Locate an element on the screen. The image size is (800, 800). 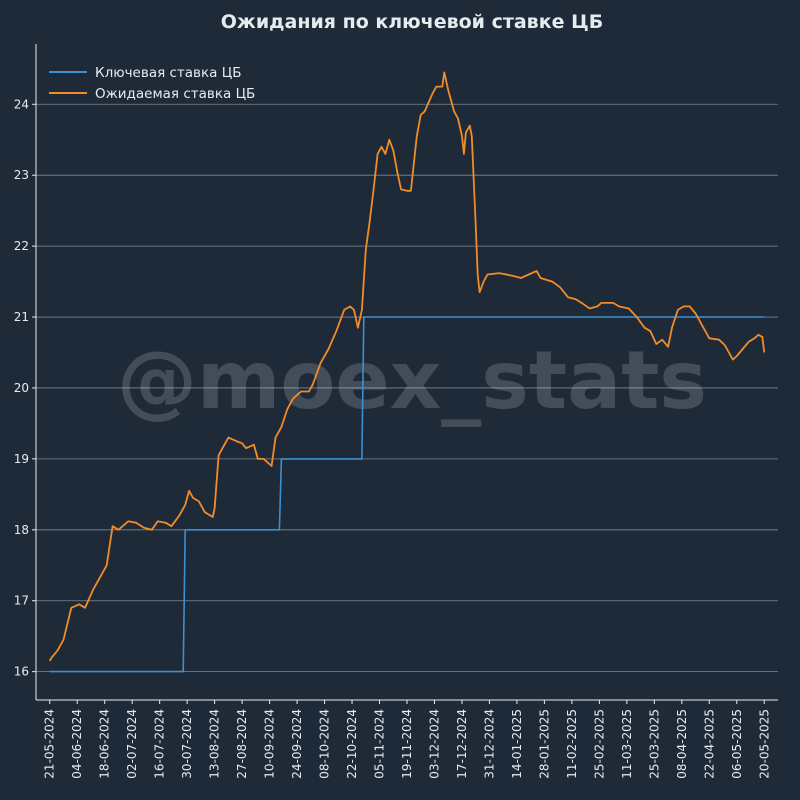
x-tick-label: 18-06-2024 is located at coordinates (105, 744).